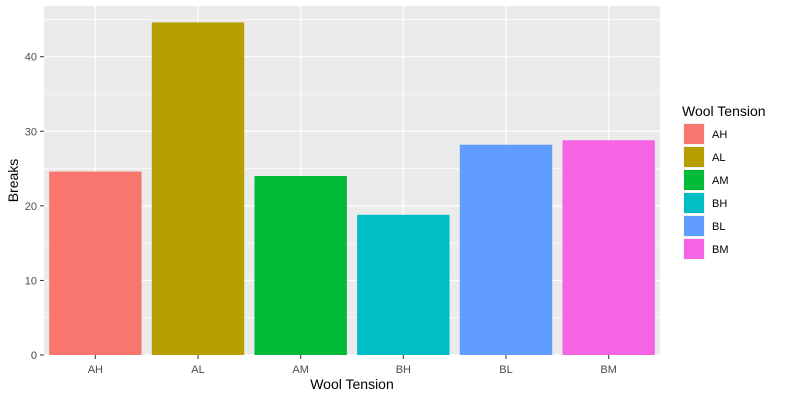 Image resolution: width=786 pixels, height=400 pixels. Describe the element at coordinates (31, 207) in the screenshot. I see `y-tick-label: 20` at that location.